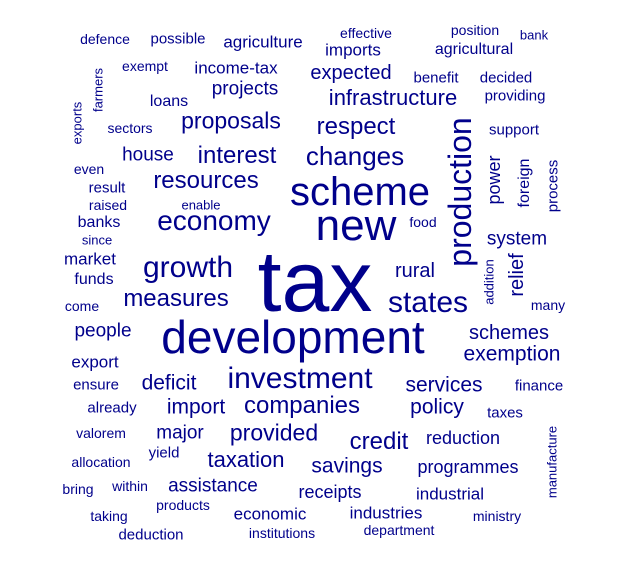 Image resolution: width=631 pixels, height=564 pixels. What do you see at coordinates (246, 459) in the screenshot?
I see `word-taxation: taxation` at bounding box center [246, 459].